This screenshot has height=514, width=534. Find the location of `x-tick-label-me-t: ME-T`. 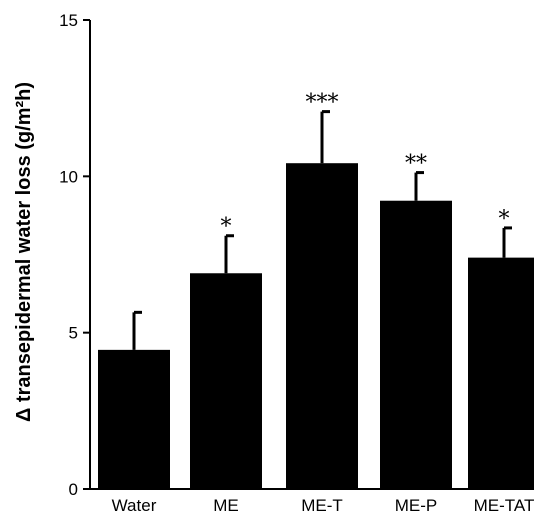

x-tick-label-me-t: ME-T is located at coordinates (322, 505).